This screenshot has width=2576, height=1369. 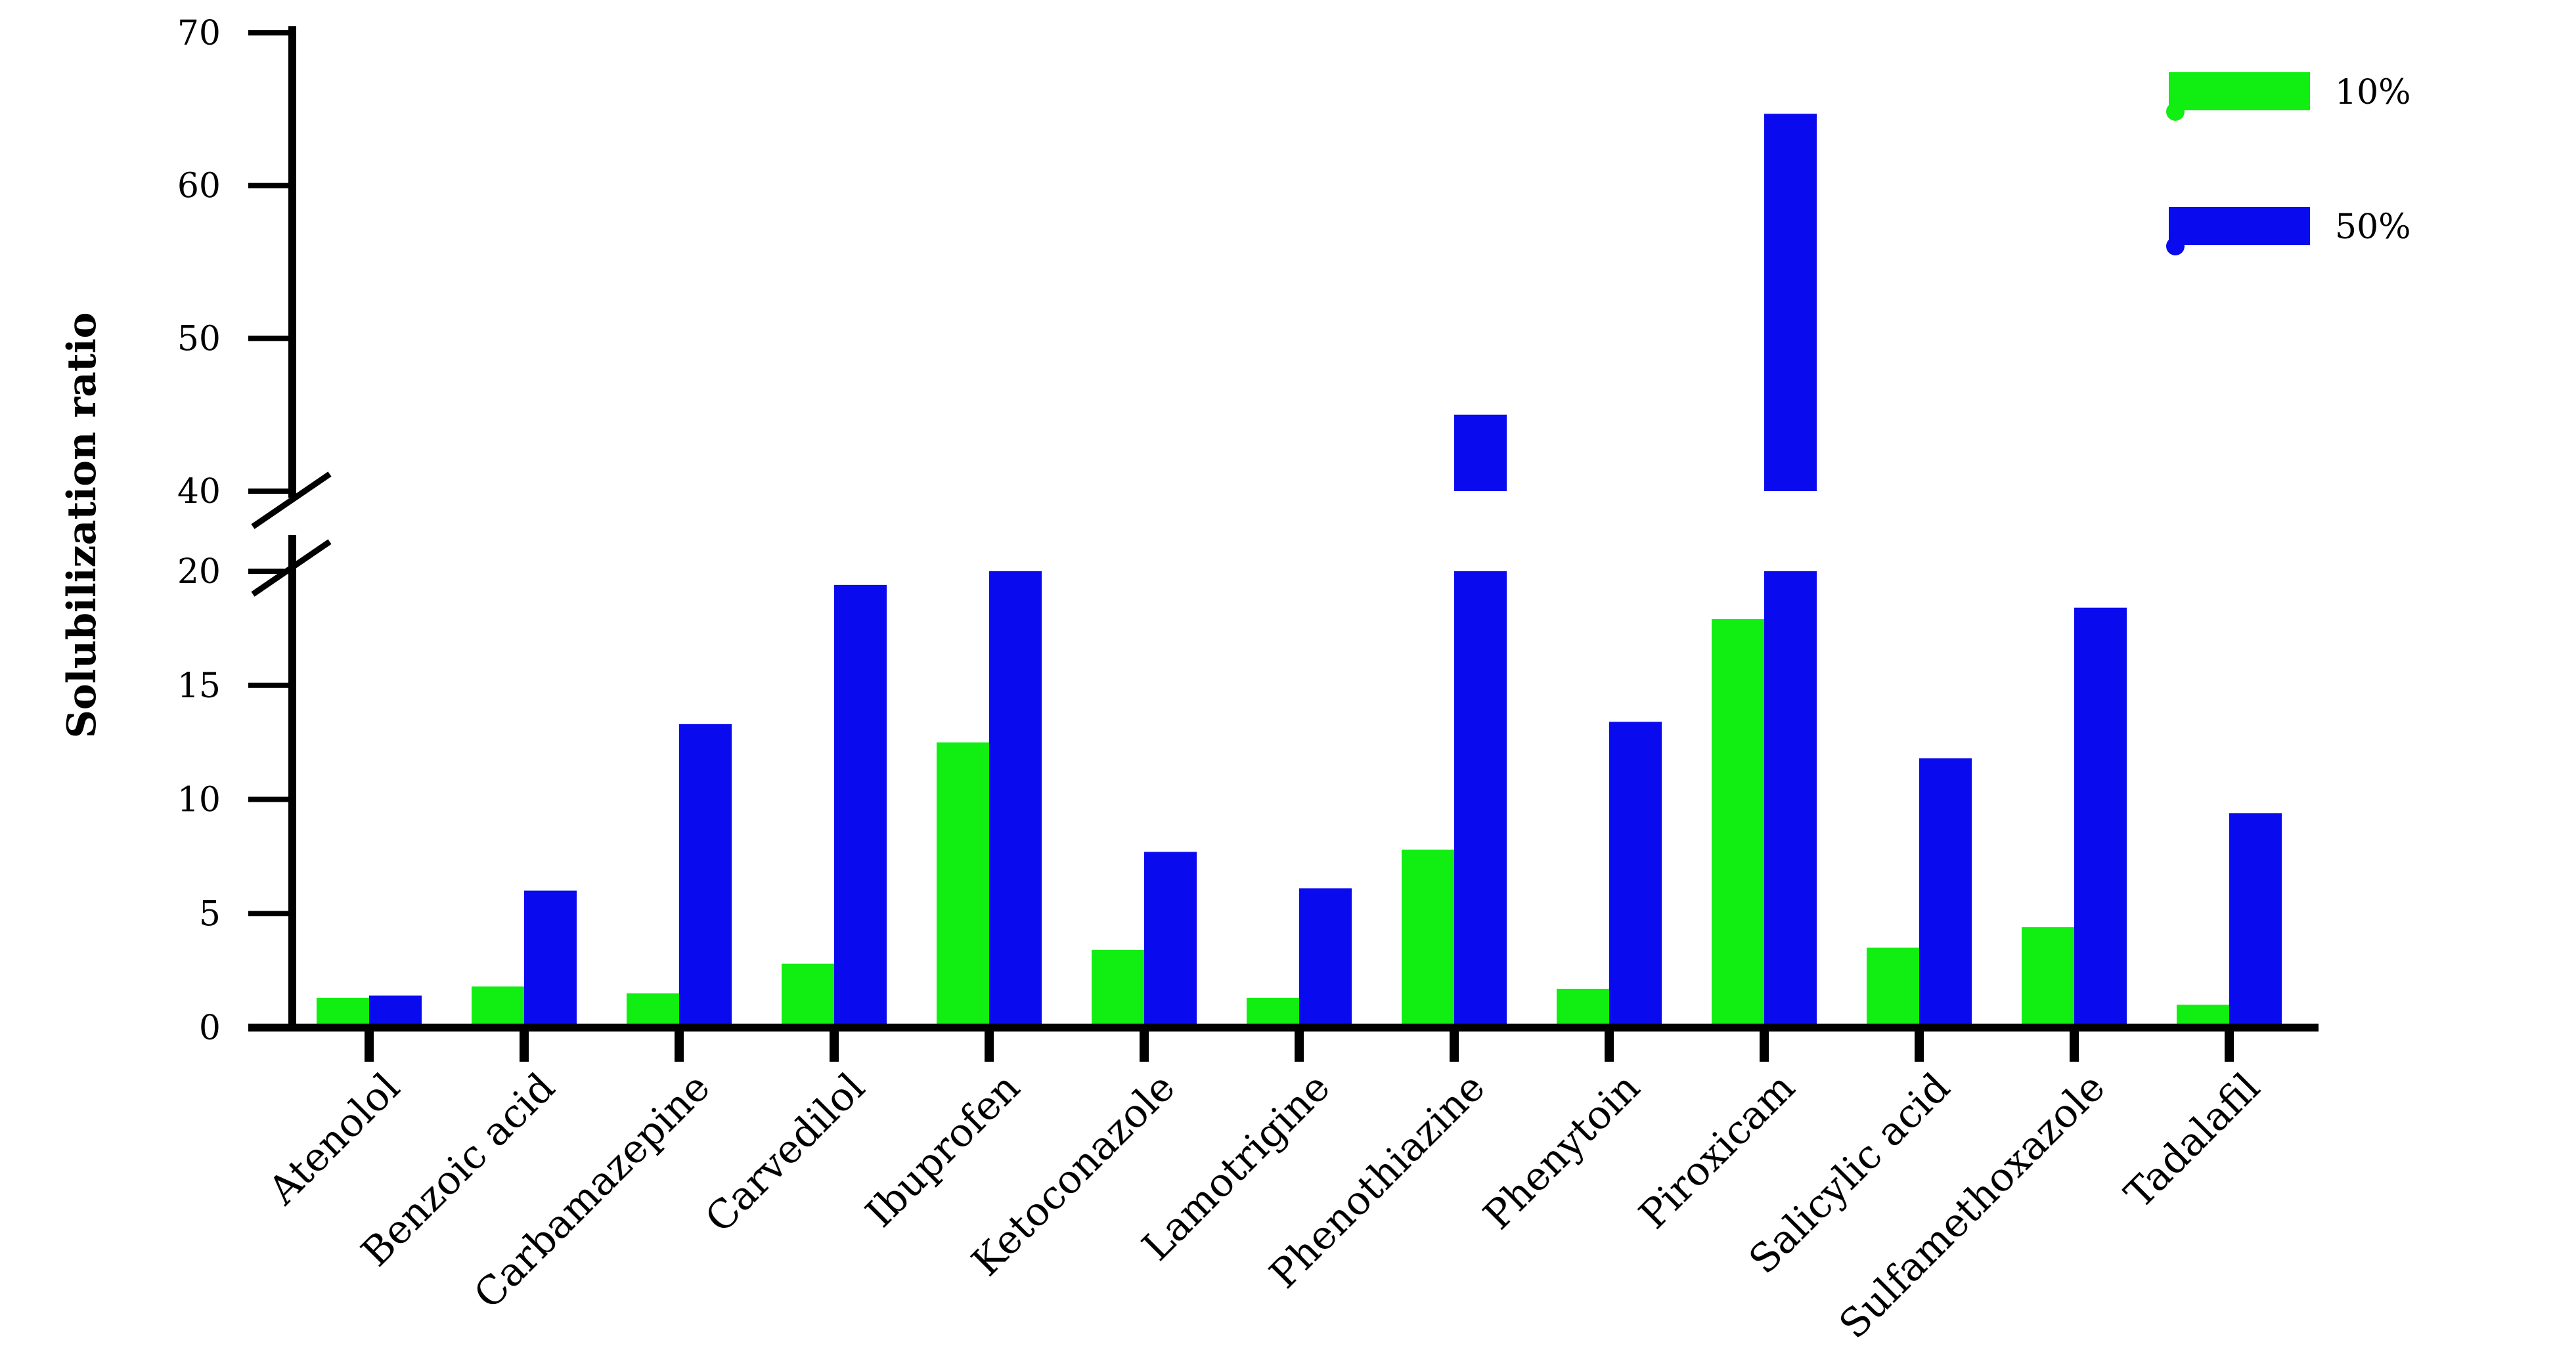 What do you see at coordinates (653, 1010) in the screenshot?
I see `bar-carbamazepine-10pct` at bounding box center [653, 1010].